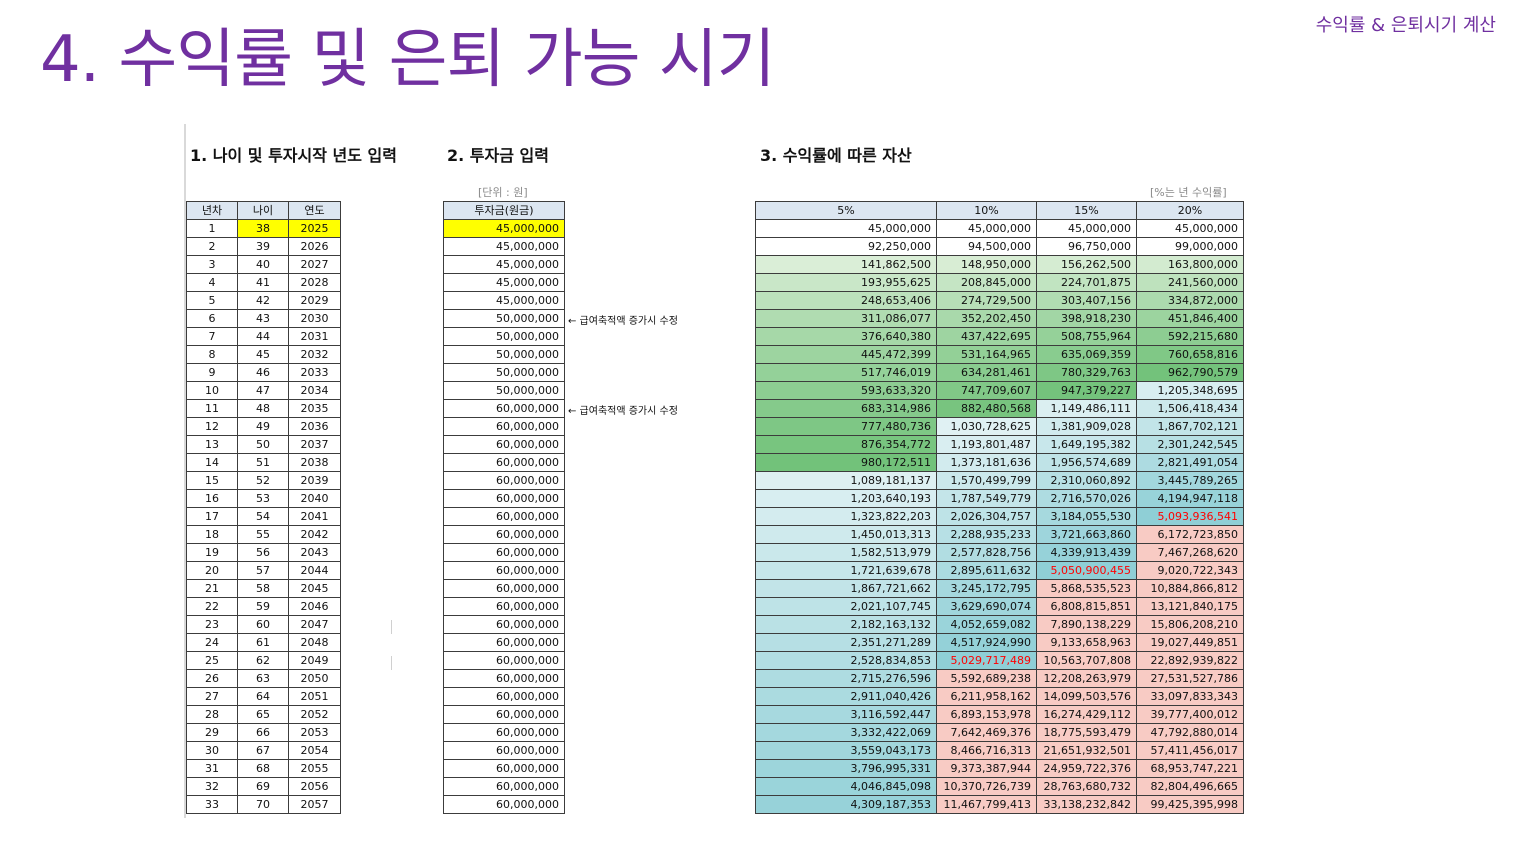 This screenshot has height=855, width=1520. I want to click on rate-5-cell: 683,314,986, so click(846, 408).